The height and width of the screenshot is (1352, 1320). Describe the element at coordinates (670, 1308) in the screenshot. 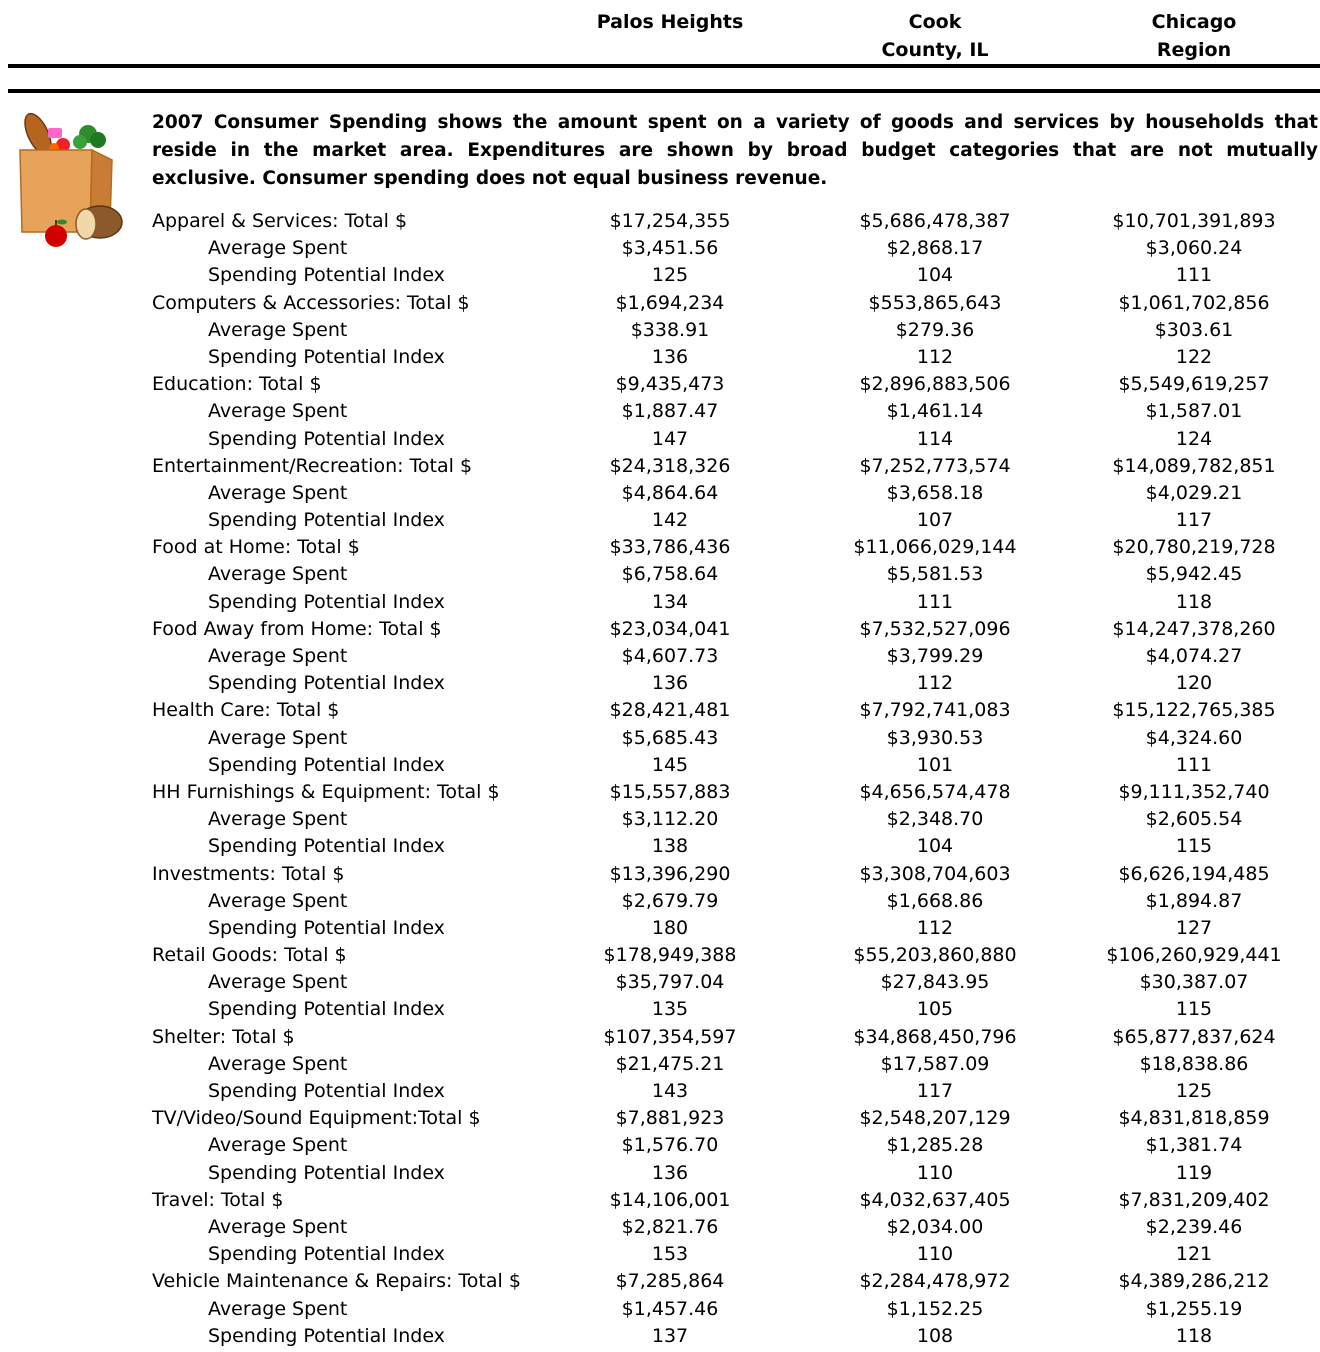

I see `value-cell: $1,457.46` at that location.